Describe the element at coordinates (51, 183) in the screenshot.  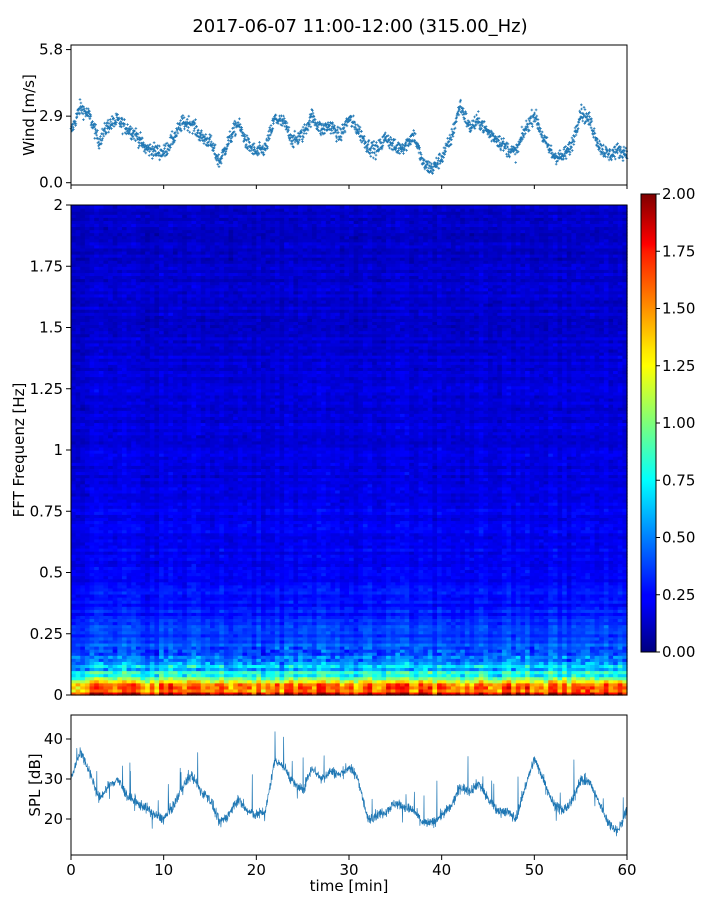
I see `wind-y-tick-label: 0.0` at that location.